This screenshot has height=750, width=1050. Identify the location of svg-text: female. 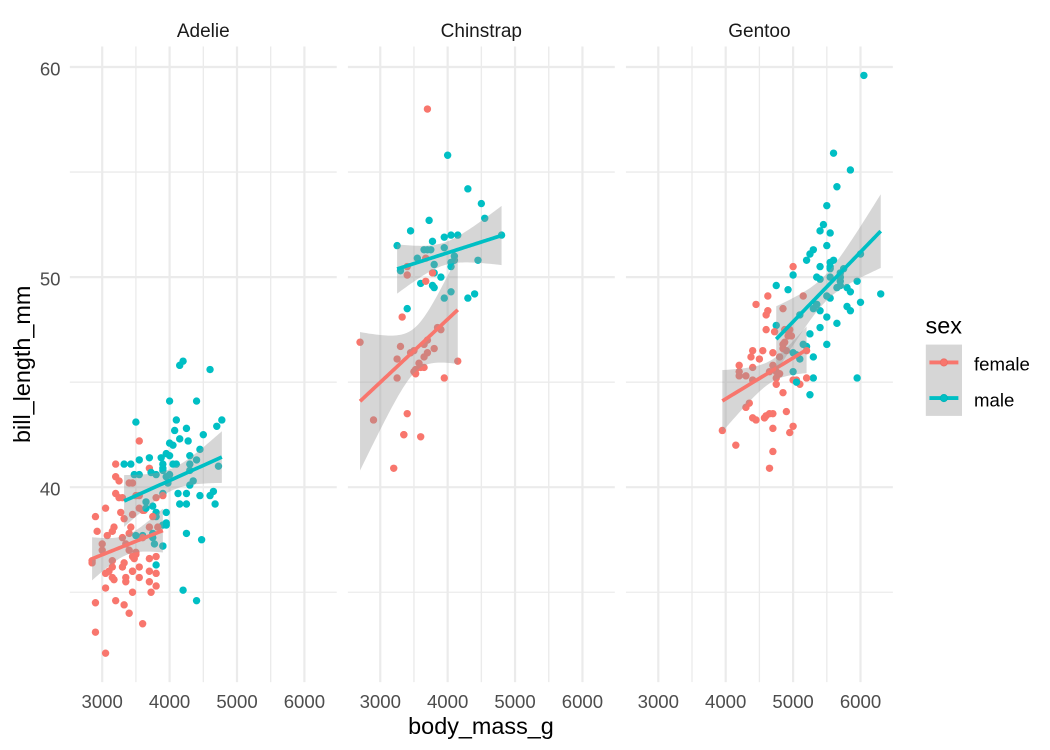
(1002, 364).